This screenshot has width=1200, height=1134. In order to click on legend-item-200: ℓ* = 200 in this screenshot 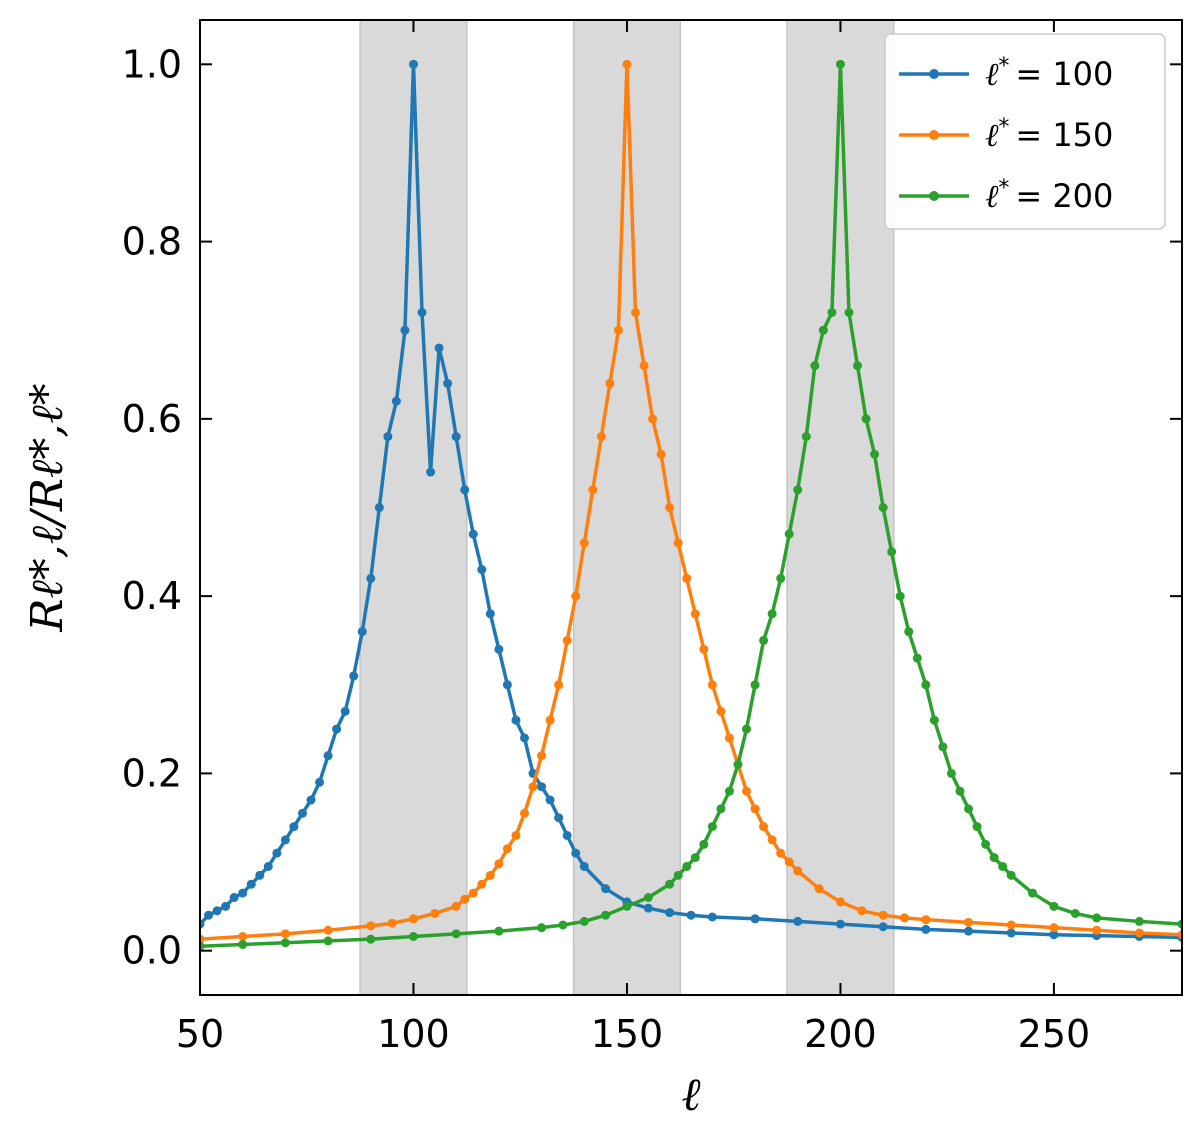, I will do `click(1006, 195)`.